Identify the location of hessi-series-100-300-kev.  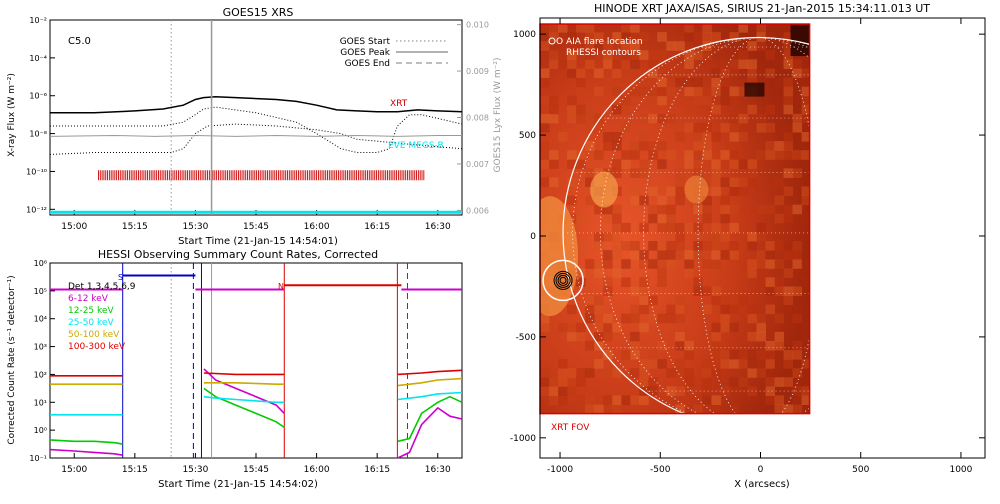
(244, 374).